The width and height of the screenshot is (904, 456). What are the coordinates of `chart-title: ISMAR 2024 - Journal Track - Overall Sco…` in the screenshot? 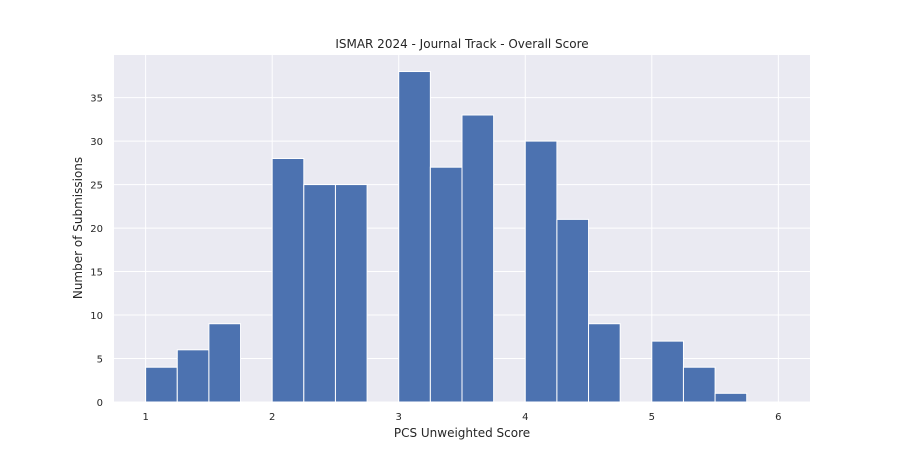 It's located at (461, 44).